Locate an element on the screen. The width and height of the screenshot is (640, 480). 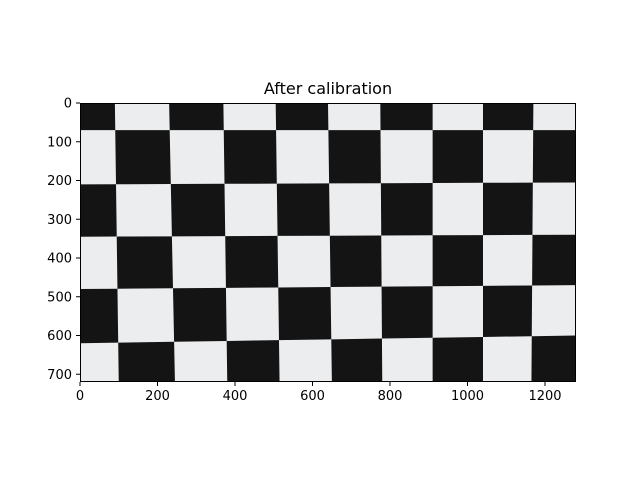
y-tick-label: 200 is located at coordinates (59, 181).